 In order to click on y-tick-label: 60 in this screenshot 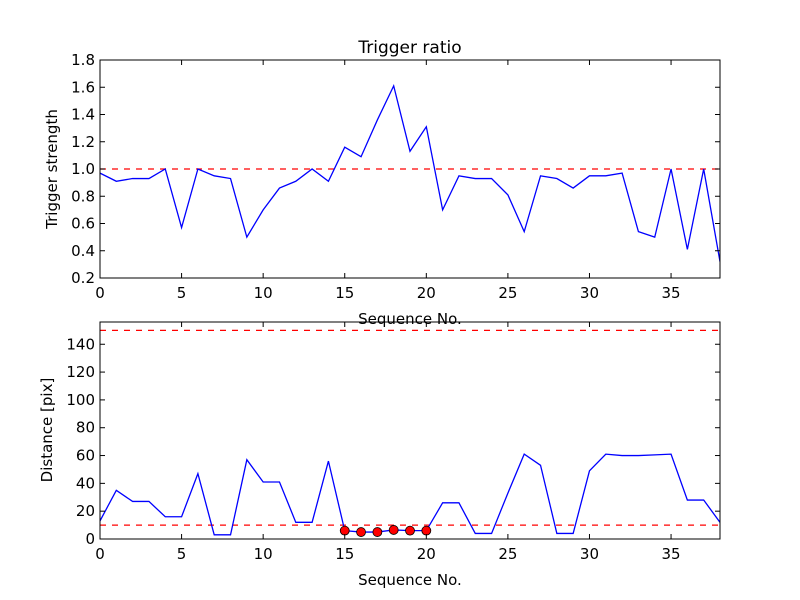, I will do `click(85, 456)`.